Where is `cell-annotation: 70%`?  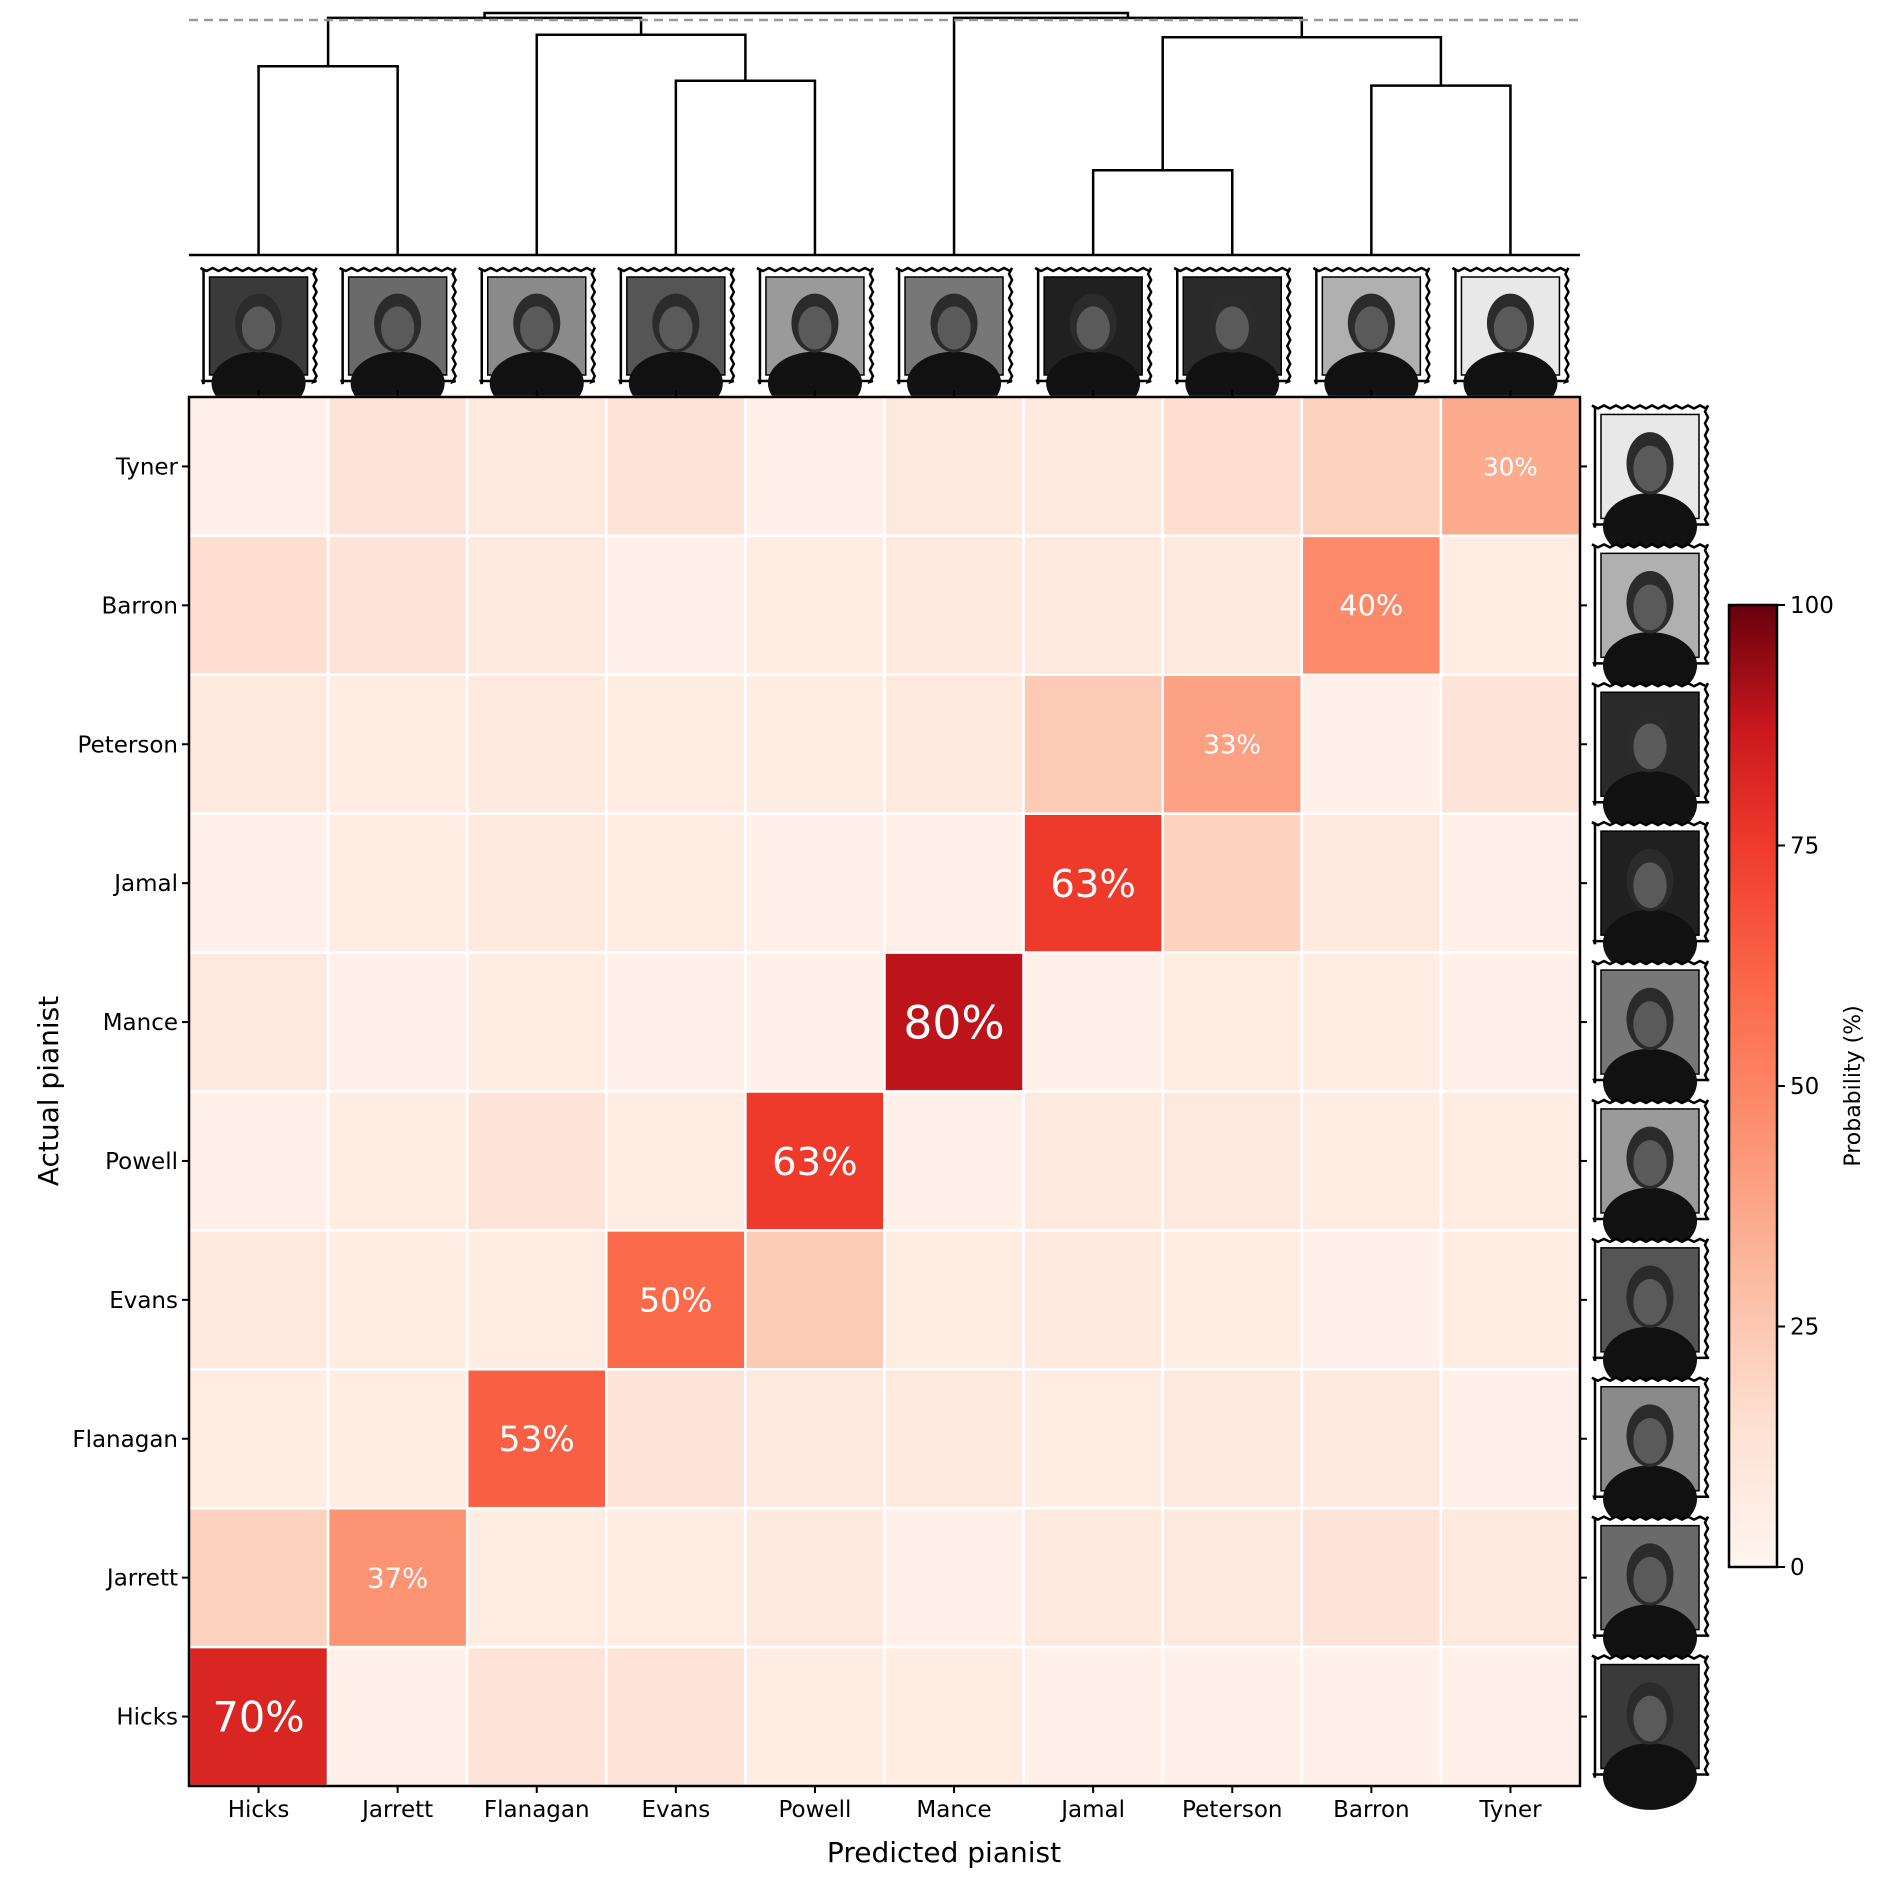 cell-annotation: 70% is located at coordinates (259, 1717).